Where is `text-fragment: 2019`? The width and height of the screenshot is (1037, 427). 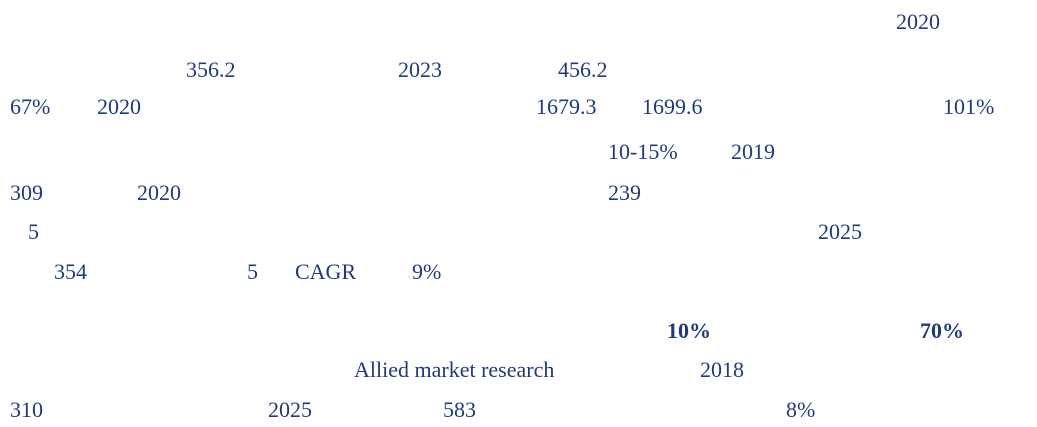 text-fragment: 2019 is located at coordinates (753, 151).